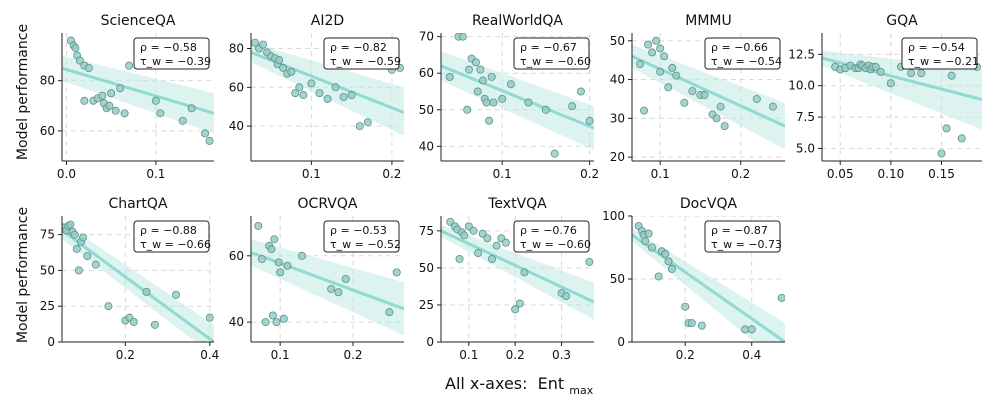  I want to click on rho-value: ρ = −0.87, so click(739, 230).